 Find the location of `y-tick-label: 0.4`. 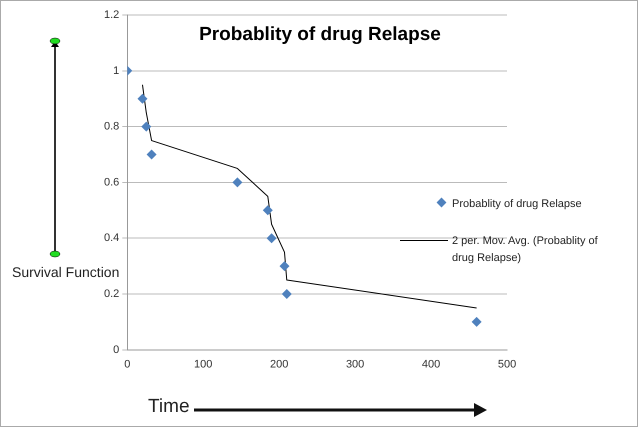

y-tick-label: 0.4 is located at coordinates (112, 238).